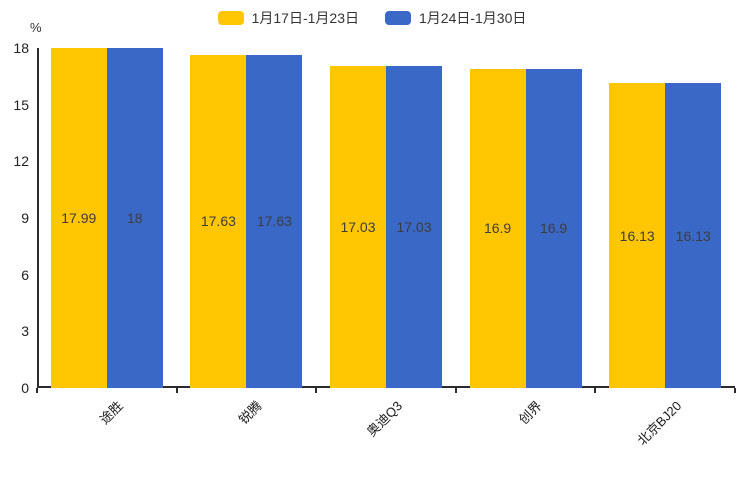  I want to click on legend-label-week2: 1月24日-1月30日, so click(473, 18).